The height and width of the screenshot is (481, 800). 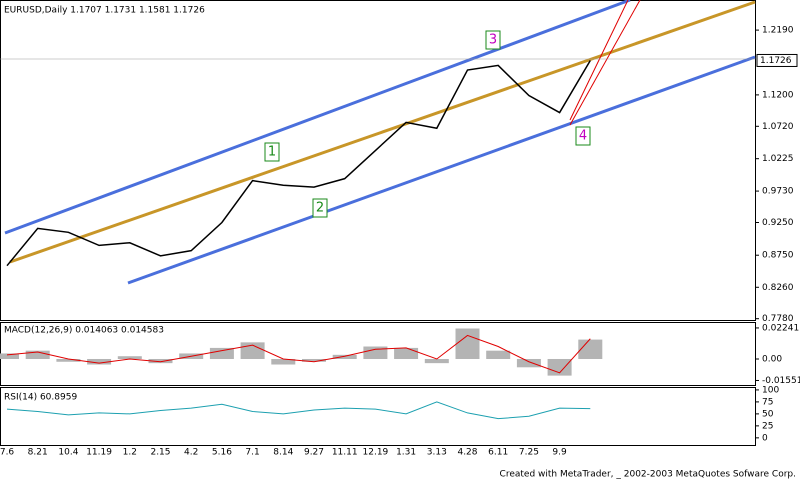 I want to click on x-tick-label: 7.1, so click(x=252, y=453).